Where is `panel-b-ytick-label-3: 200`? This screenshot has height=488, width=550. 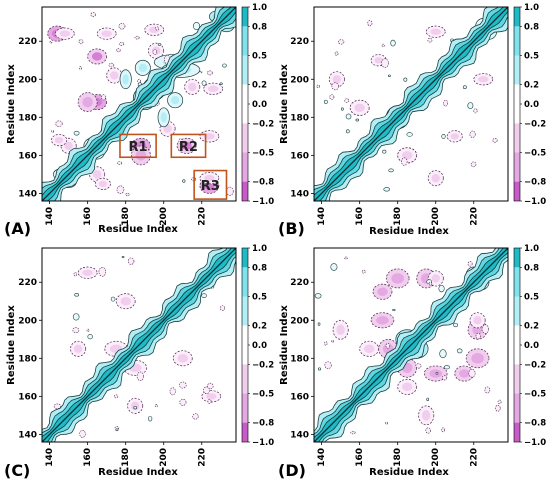
panel-b-ytick-label-3: 200 is located at coordinates (299, 80).